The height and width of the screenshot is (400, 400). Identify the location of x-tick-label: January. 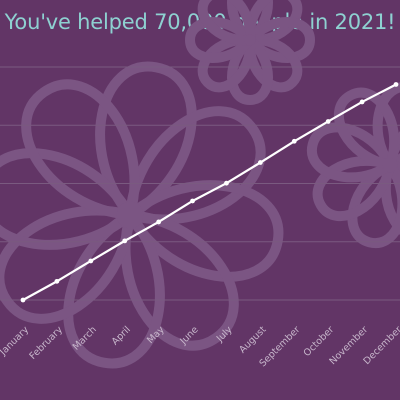
(15, 341).